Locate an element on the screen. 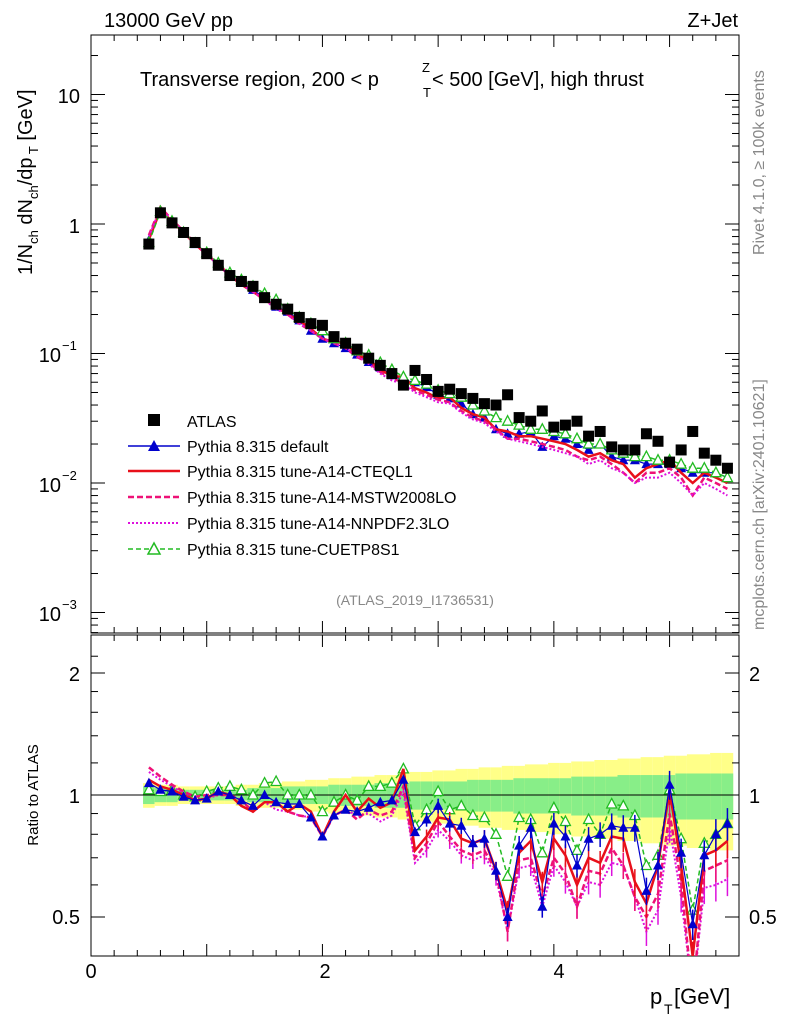 The width and height of the screenshot is (786, 1024). legend-label-cuetp8s1: Pythia 8.315 tune-CUETP8S1 is located at coordinates (293, 550).